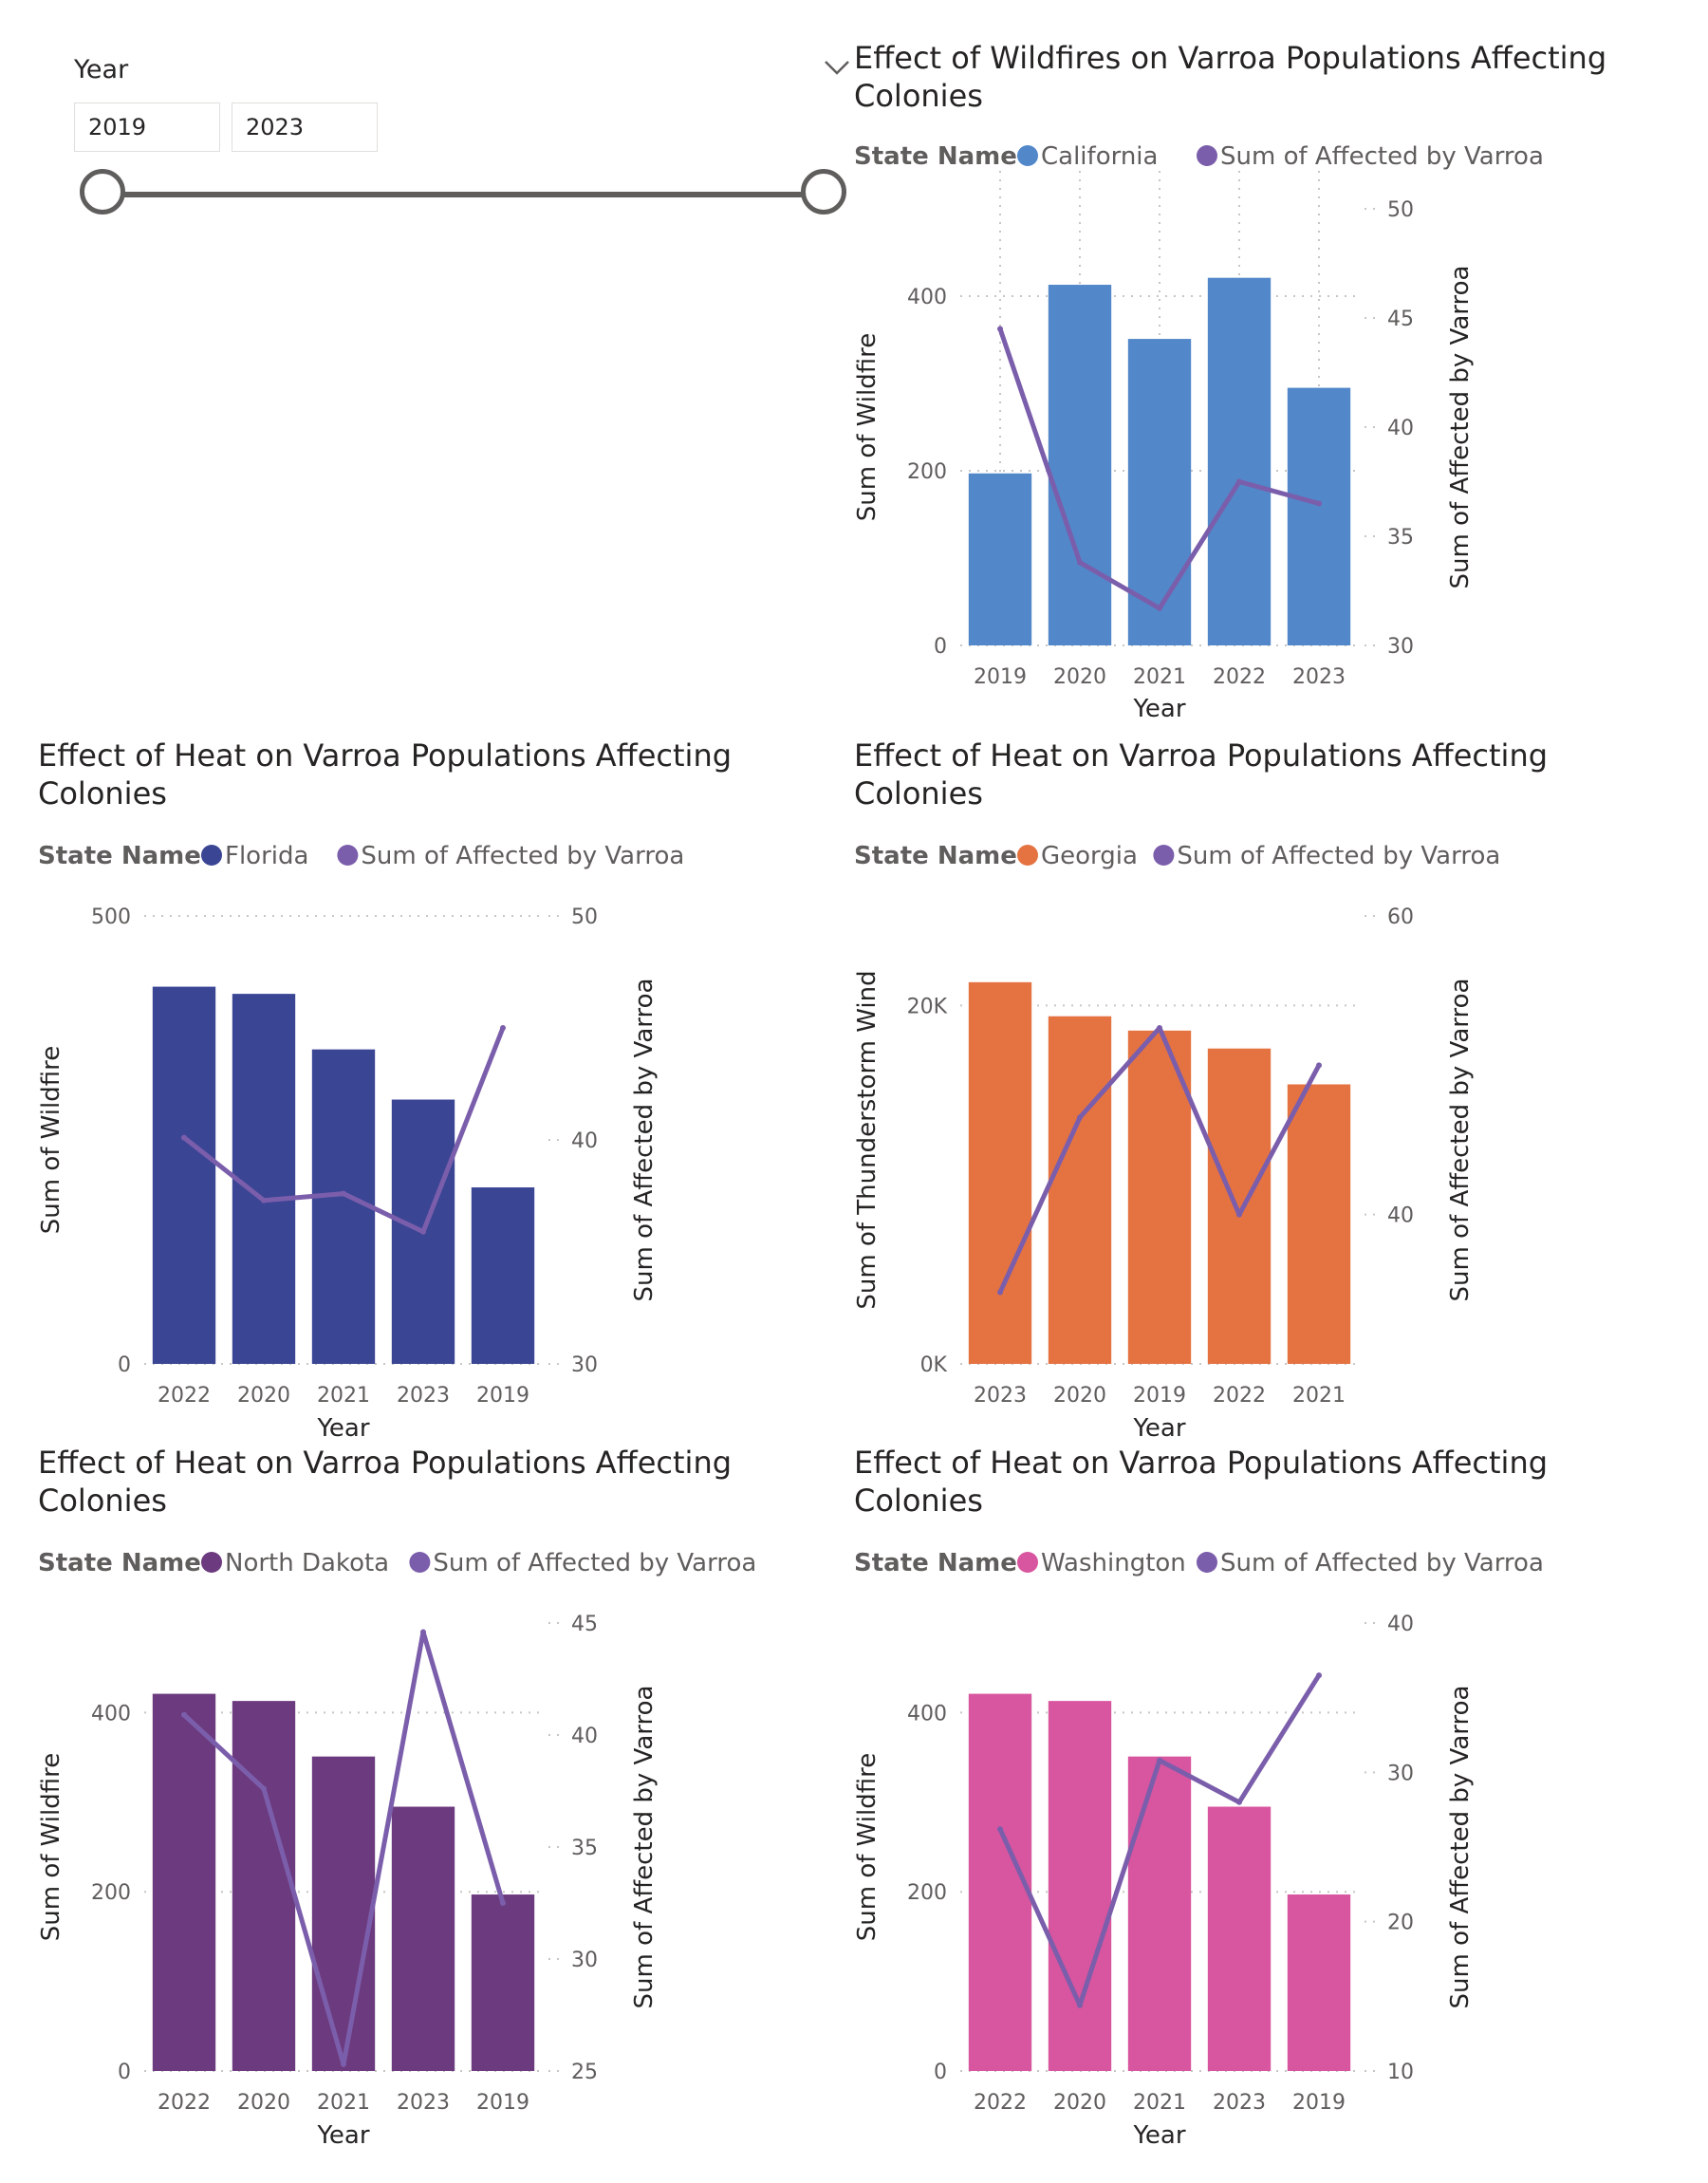 Image resolution: width=1708 pixels, height=2183 pixels. I want to click on slicer-title: Year, so click(101, 69).